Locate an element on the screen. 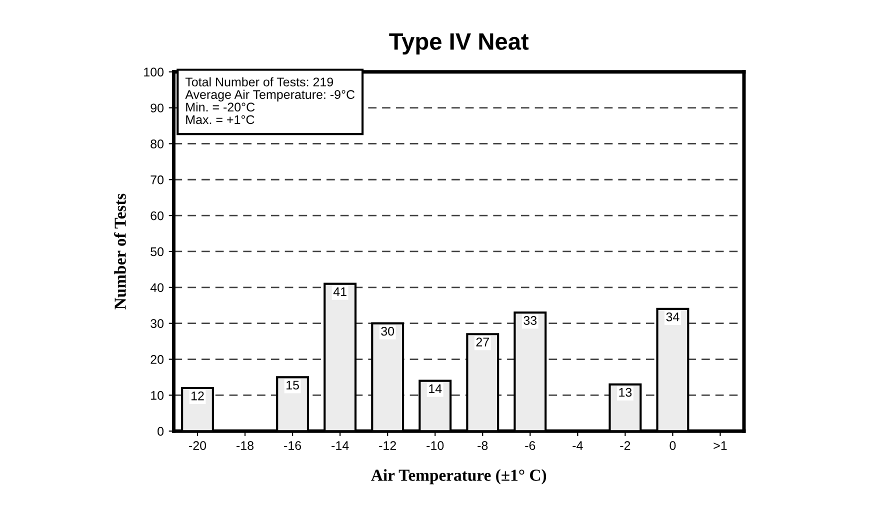 The image size is (891, 506). x-tick-label: -10 is located at coordinates (435, 445).